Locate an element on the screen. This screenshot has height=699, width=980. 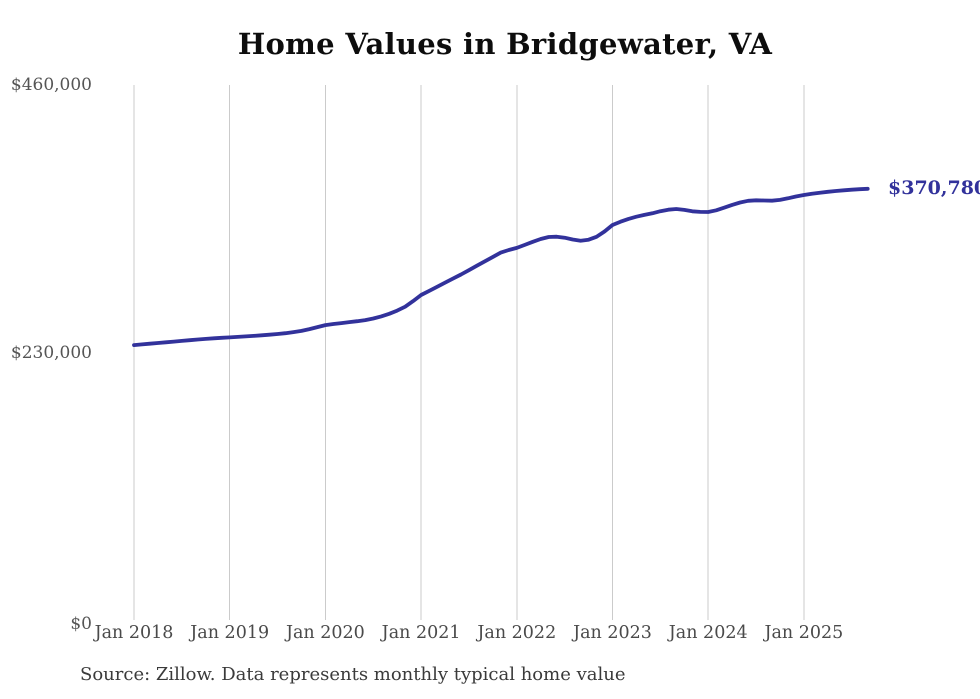
y-tick-label: $0 is located at coordinates (81, 624).